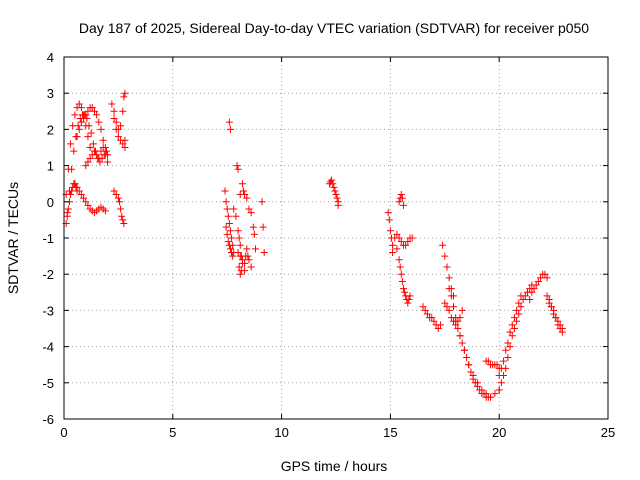 This screenshot has height=480, width=640. What do you see at coordinates (334, 466) in the screenshot?
I see `x-axis-label: GPS time / hours` at bounding box center [334, 466].